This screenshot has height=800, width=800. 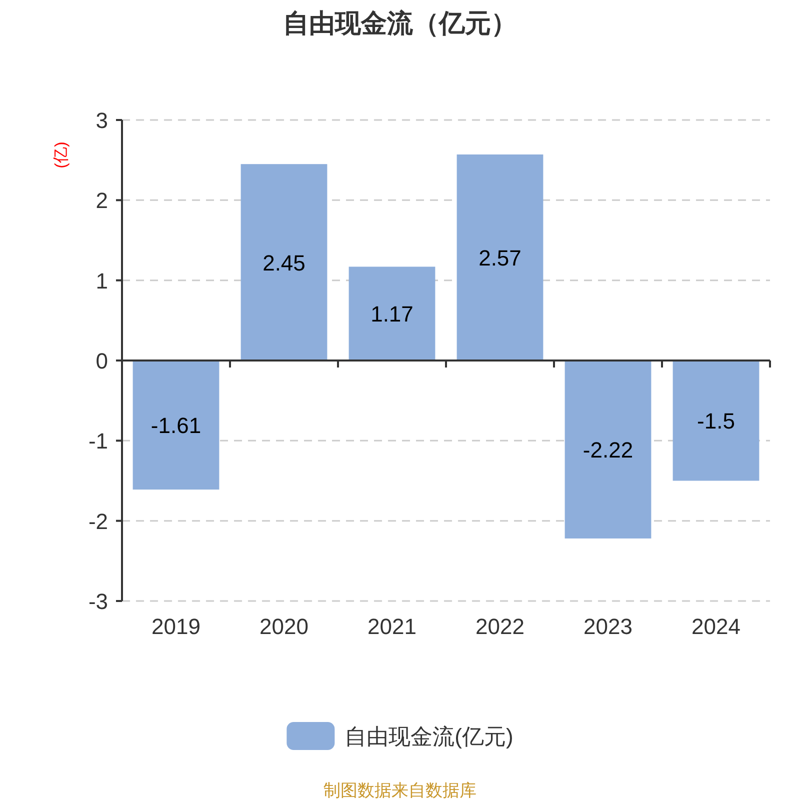 What do you see at coordinates (400, 23) in the screenshot?
I see `title: 自由现金流（亿元）` at bounding box center [400, 23].